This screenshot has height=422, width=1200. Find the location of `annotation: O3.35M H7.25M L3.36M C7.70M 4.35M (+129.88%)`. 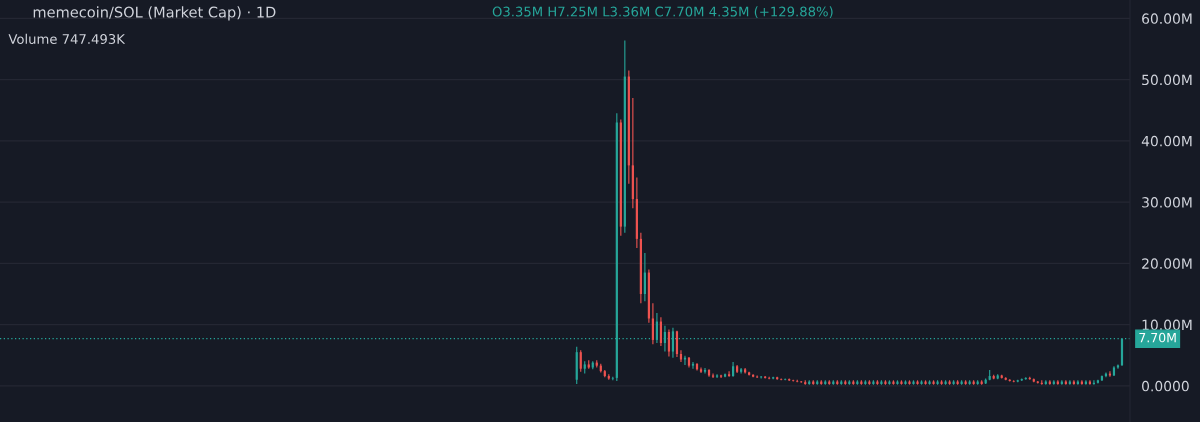

annotation: O3.35M H7.25M L3.36M C7.70M 4.35M (+129.88%) is located at coordinates (662, 12).